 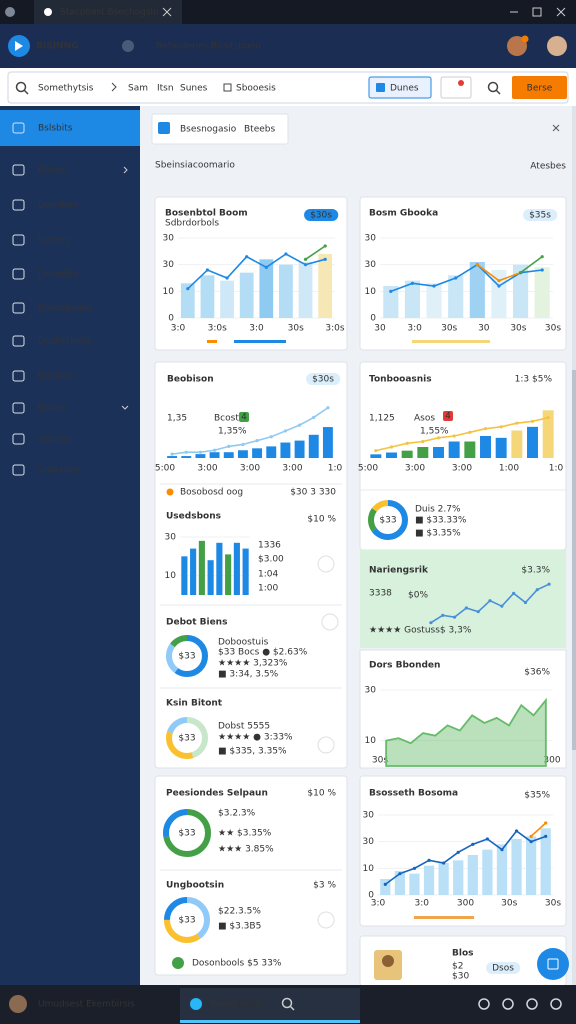 What do you see at coordinates (66, 89) in the screenshot?
I see `search-text: Somethytsis` at bounding box center [66, 89].